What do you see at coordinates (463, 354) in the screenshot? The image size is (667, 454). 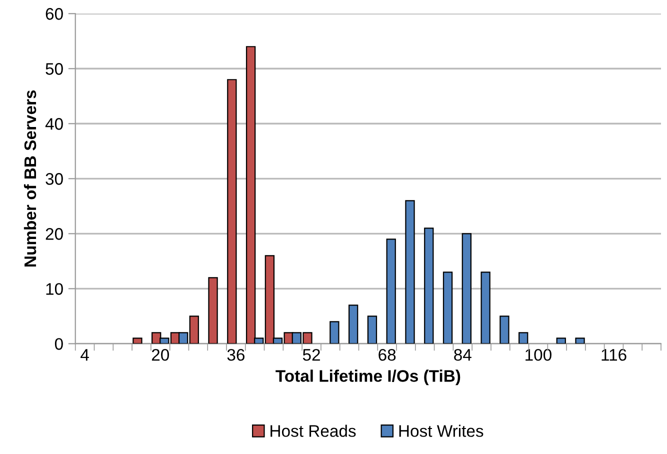 I see `x-tick-label: 84` at bounding box center [463, 354].